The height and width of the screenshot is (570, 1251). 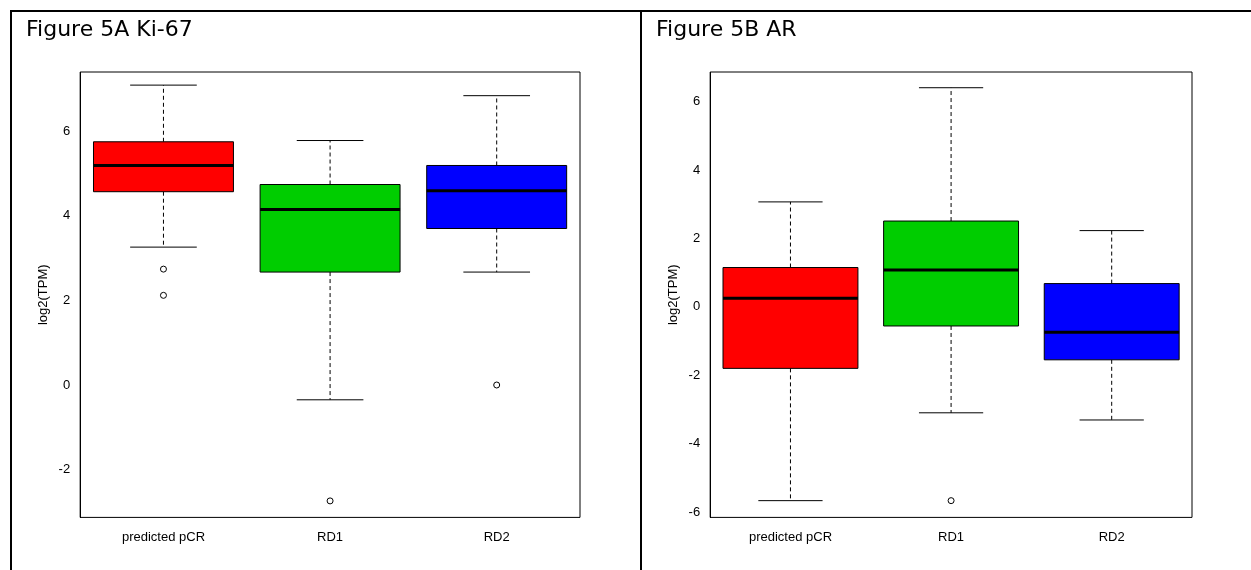 I want to click on chart-title: Figure 5A Ki-67, so click(x=109, y=28).